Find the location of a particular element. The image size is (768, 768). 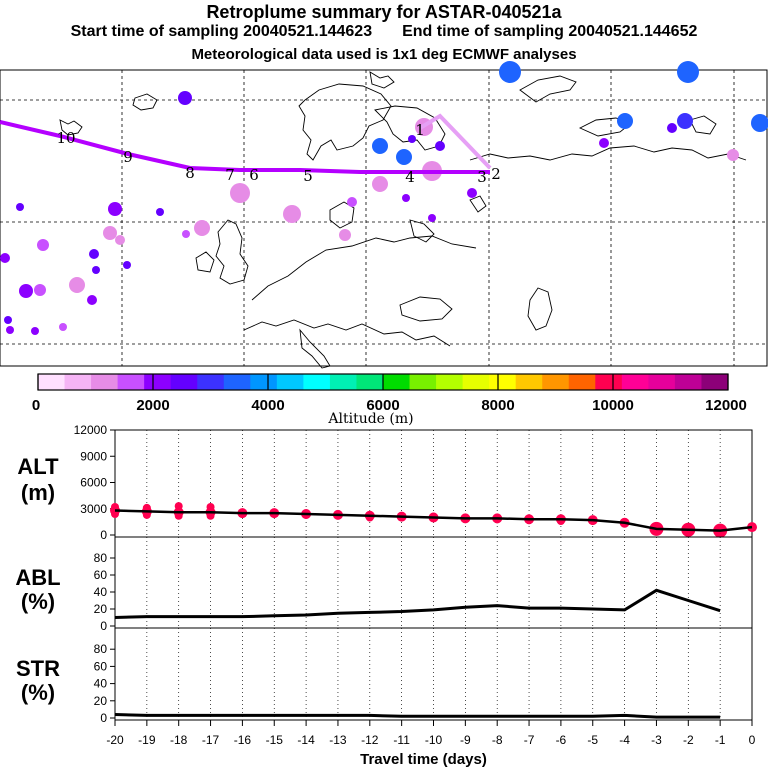

panel-alt: 0 3000 6000 9000 12000 ALT(m) is located at coordinates (387, 482).